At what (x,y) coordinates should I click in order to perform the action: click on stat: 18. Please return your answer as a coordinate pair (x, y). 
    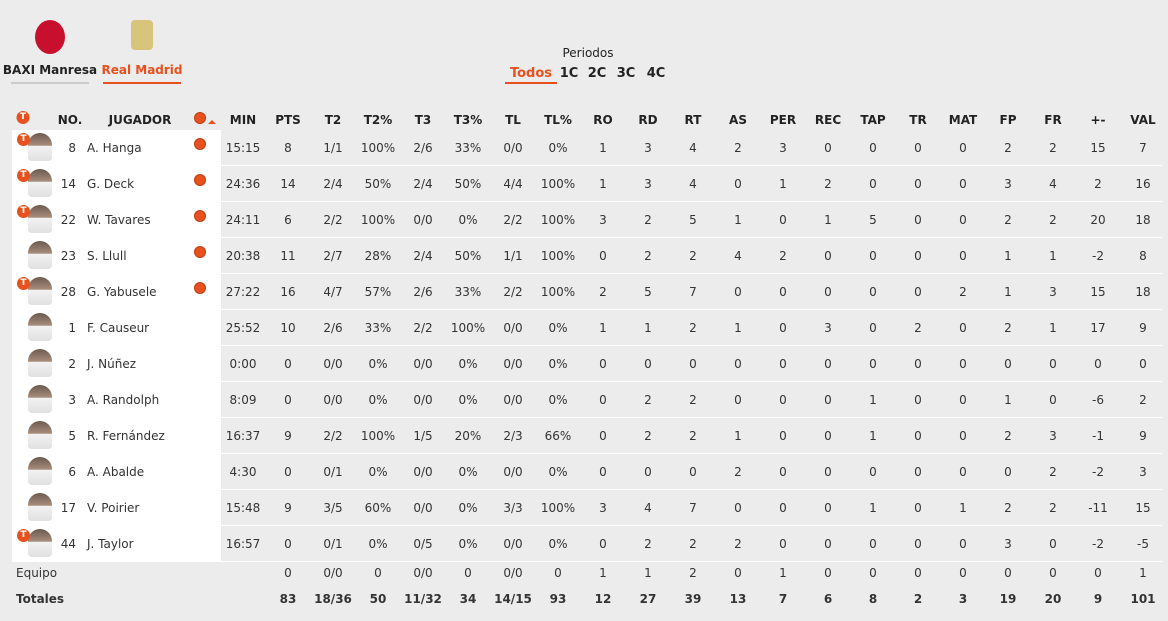
    Looking at the image, I should click on (1143, 220).